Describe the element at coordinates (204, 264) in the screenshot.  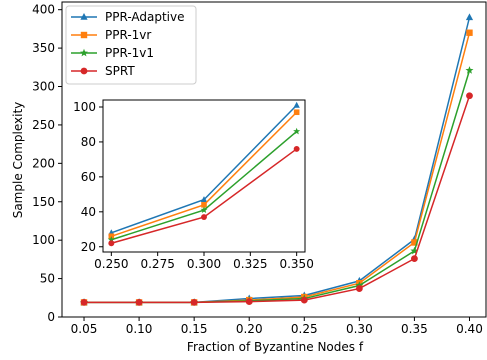
I see `x-tick-label: 0.300` at that location.